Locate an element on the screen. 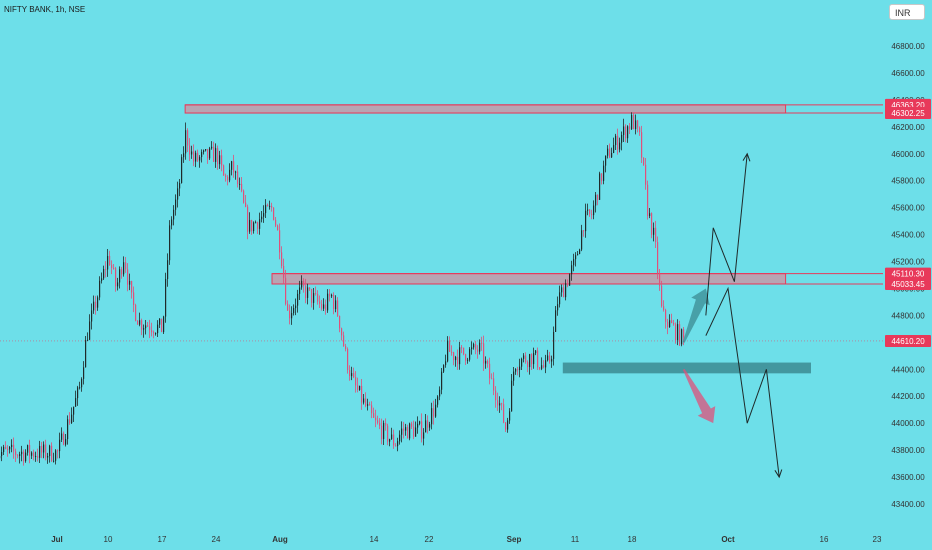 This screenshot has width=932, height=550. x-tick-label: 24 is located at coordinates (216, 539).